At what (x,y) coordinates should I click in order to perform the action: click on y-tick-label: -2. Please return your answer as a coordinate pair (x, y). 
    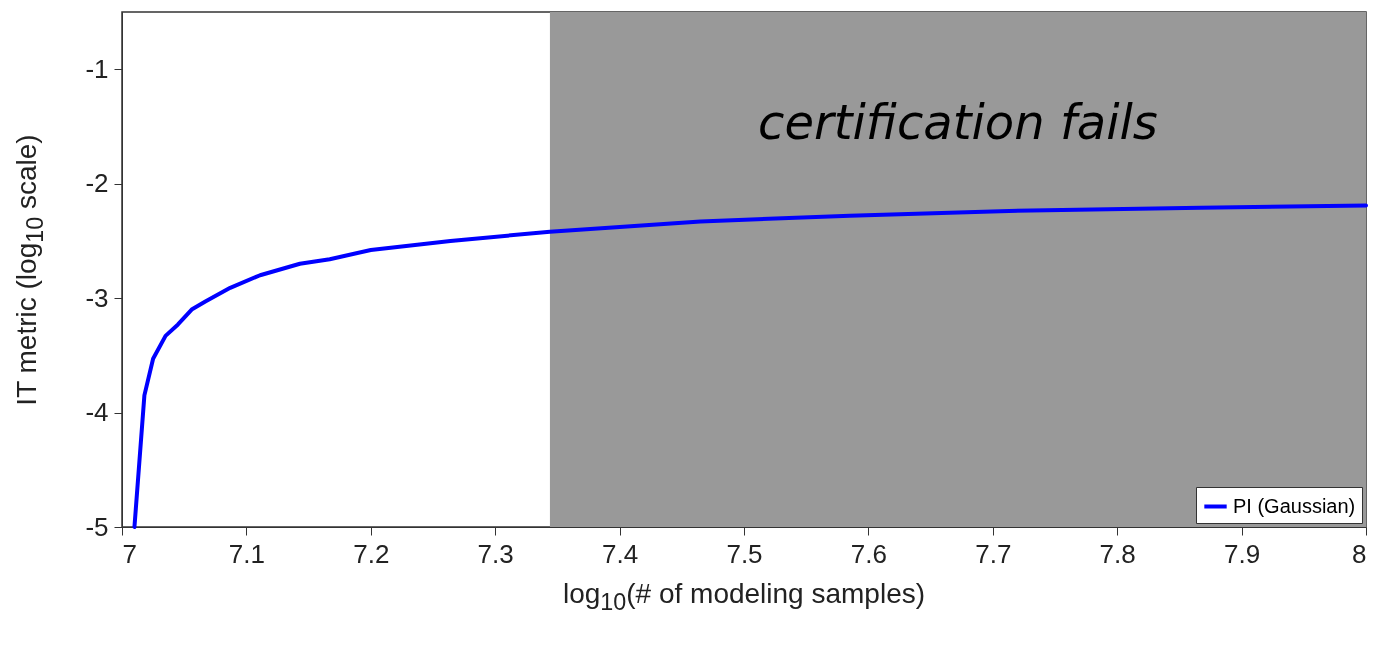
    Looking at the image, I should click on (97, 183).